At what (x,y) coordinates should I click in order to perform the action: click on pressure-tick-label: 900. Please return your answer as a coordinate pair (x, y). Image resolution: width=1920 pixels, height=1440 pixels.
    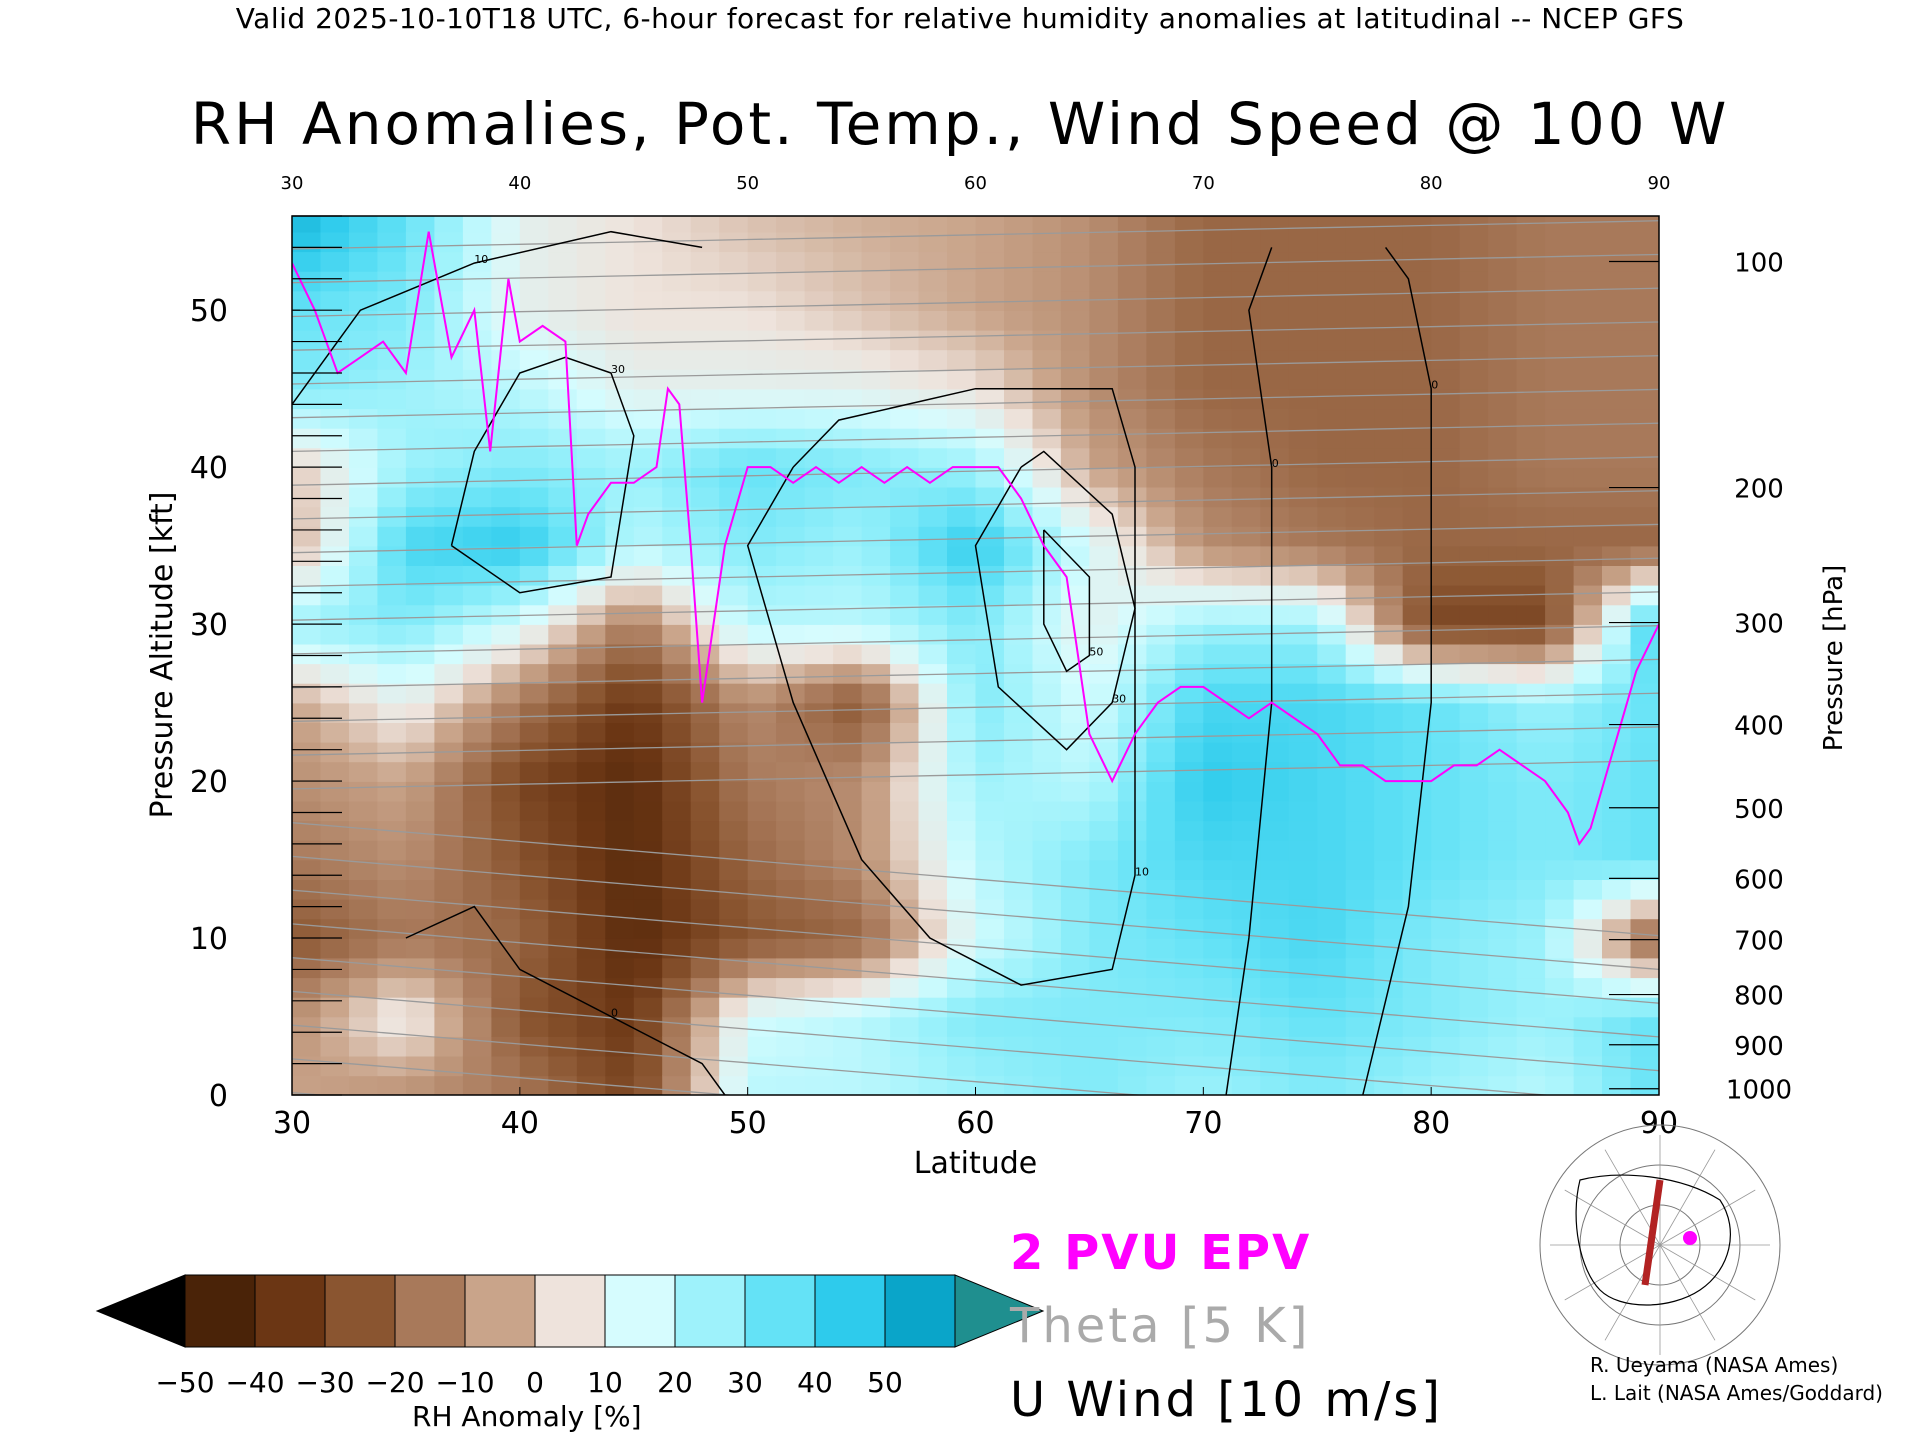
    Looking at the image, I should click on (1759, 1047).